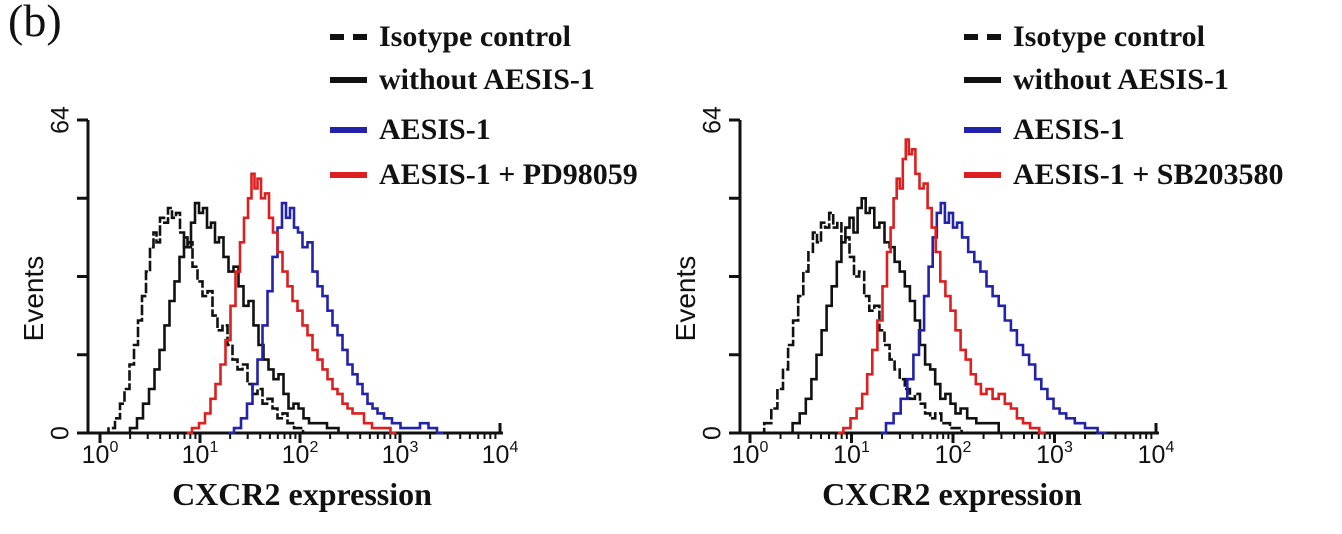 This screenshot has width=1342, height=534. Describe the element at coordinates (508, 174) in the screenshot. I see `legend-label: AESIS-1 + PD98059` at that location.